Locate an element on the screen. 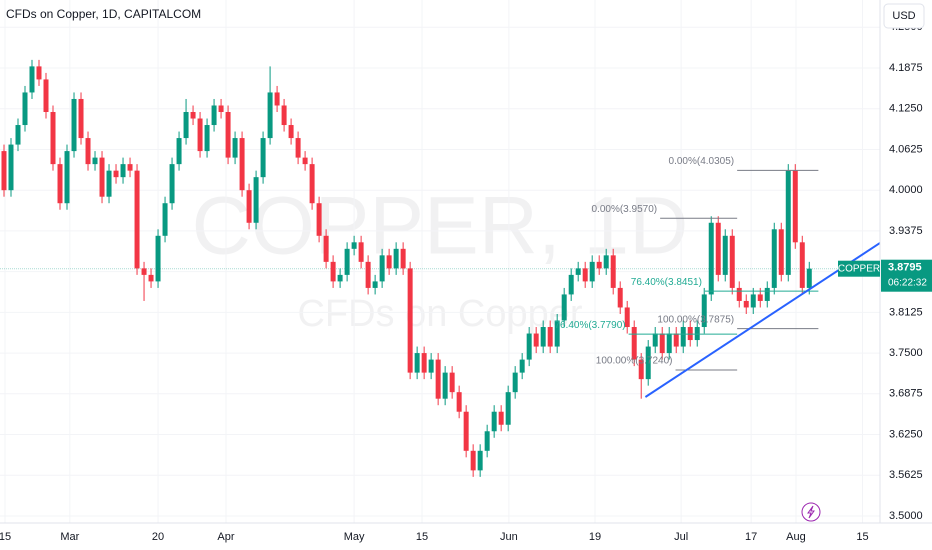  symbol-label: COPPER is located at coordinates (859, 268).